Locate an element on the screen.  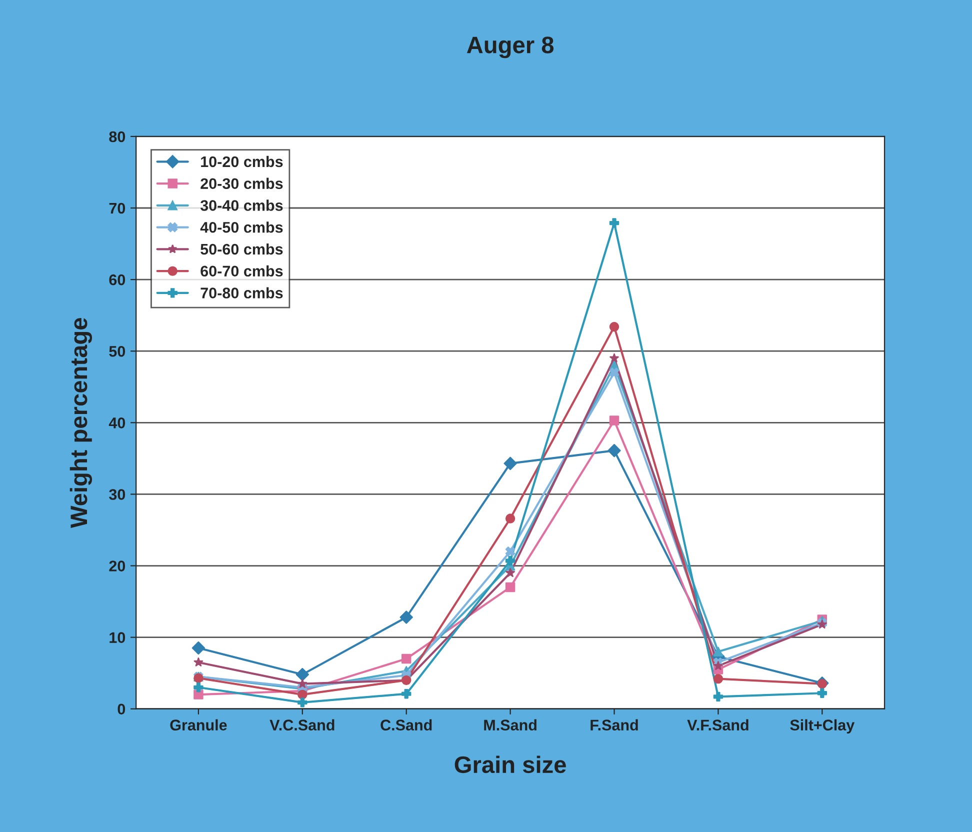
legend-label: 10-20 cmbs is located at coordinates (242, 162).